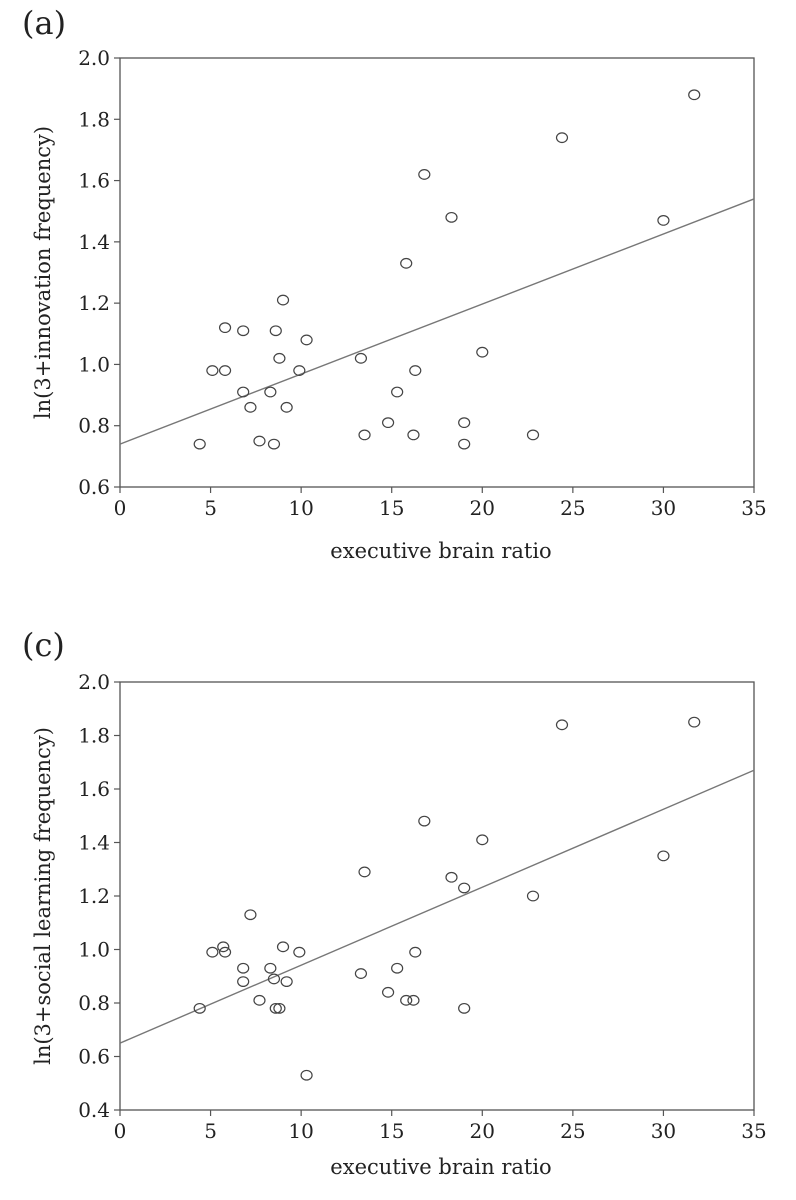  Describe the element at coordinates (43, 272) in the screenshot. I see `y-axis-title: ln(3+innovation frequency)` at that location.